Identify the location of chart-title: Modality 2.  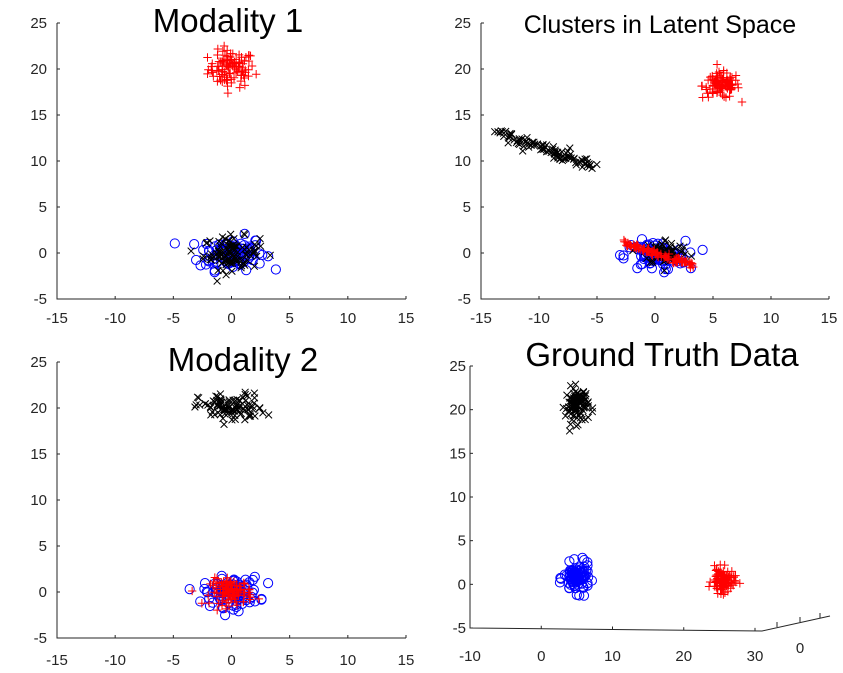
(243, 359).